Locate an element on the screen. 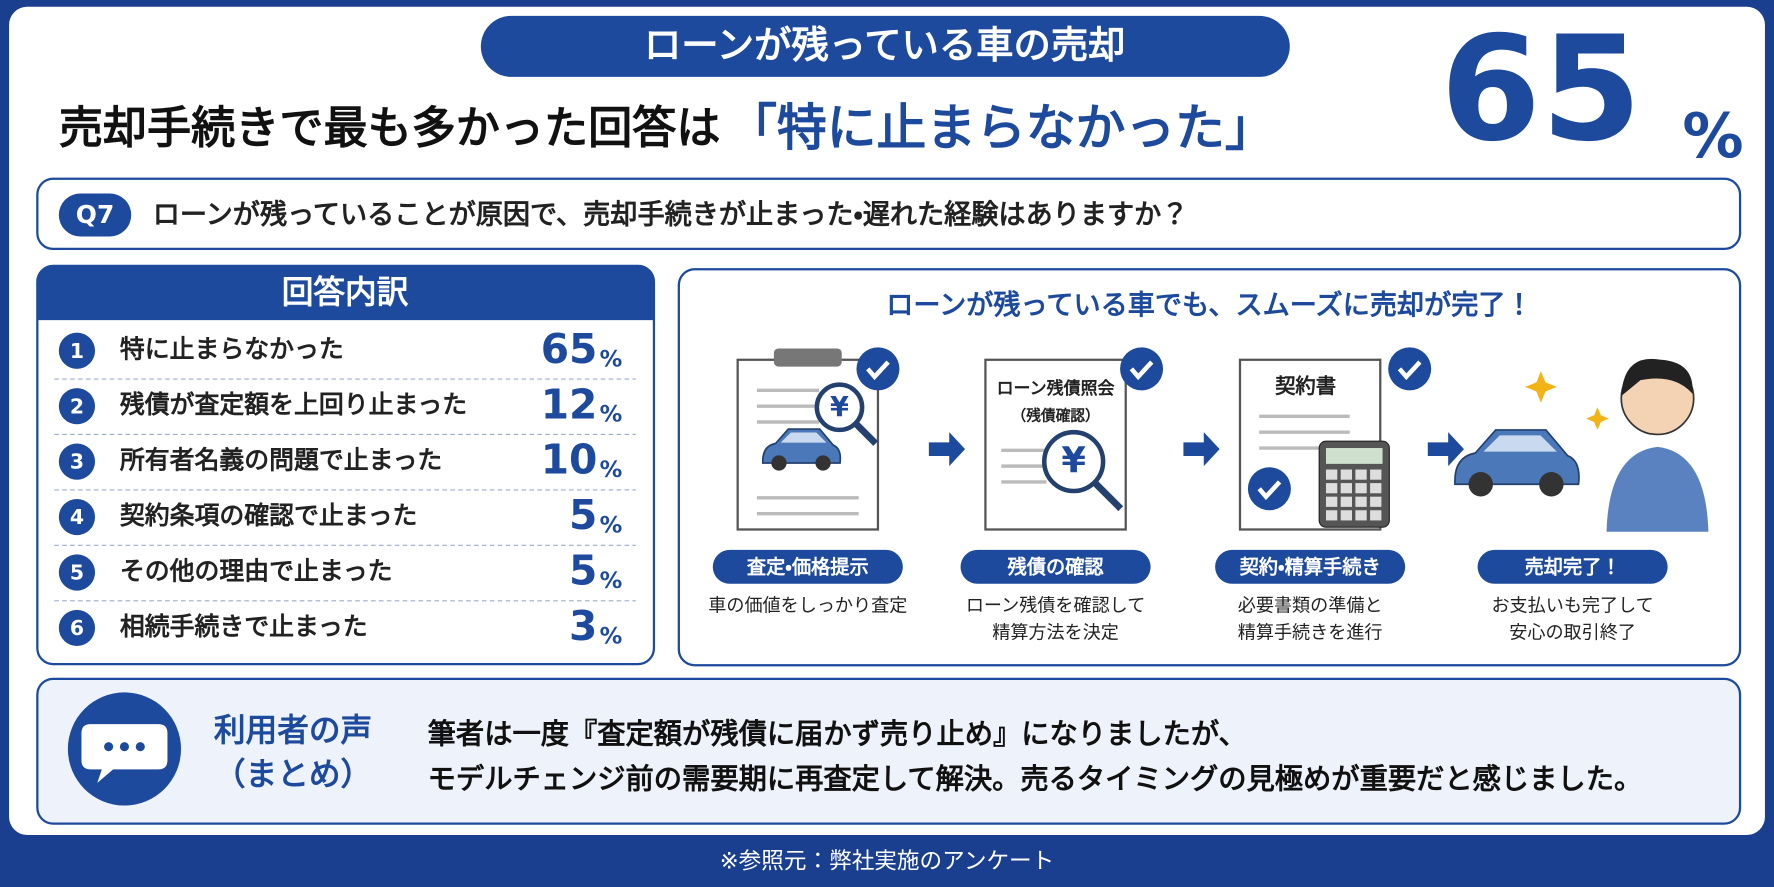 This screenshot has width=1774, height=887. answer-value: 65 is located at coordinates (569, 349).